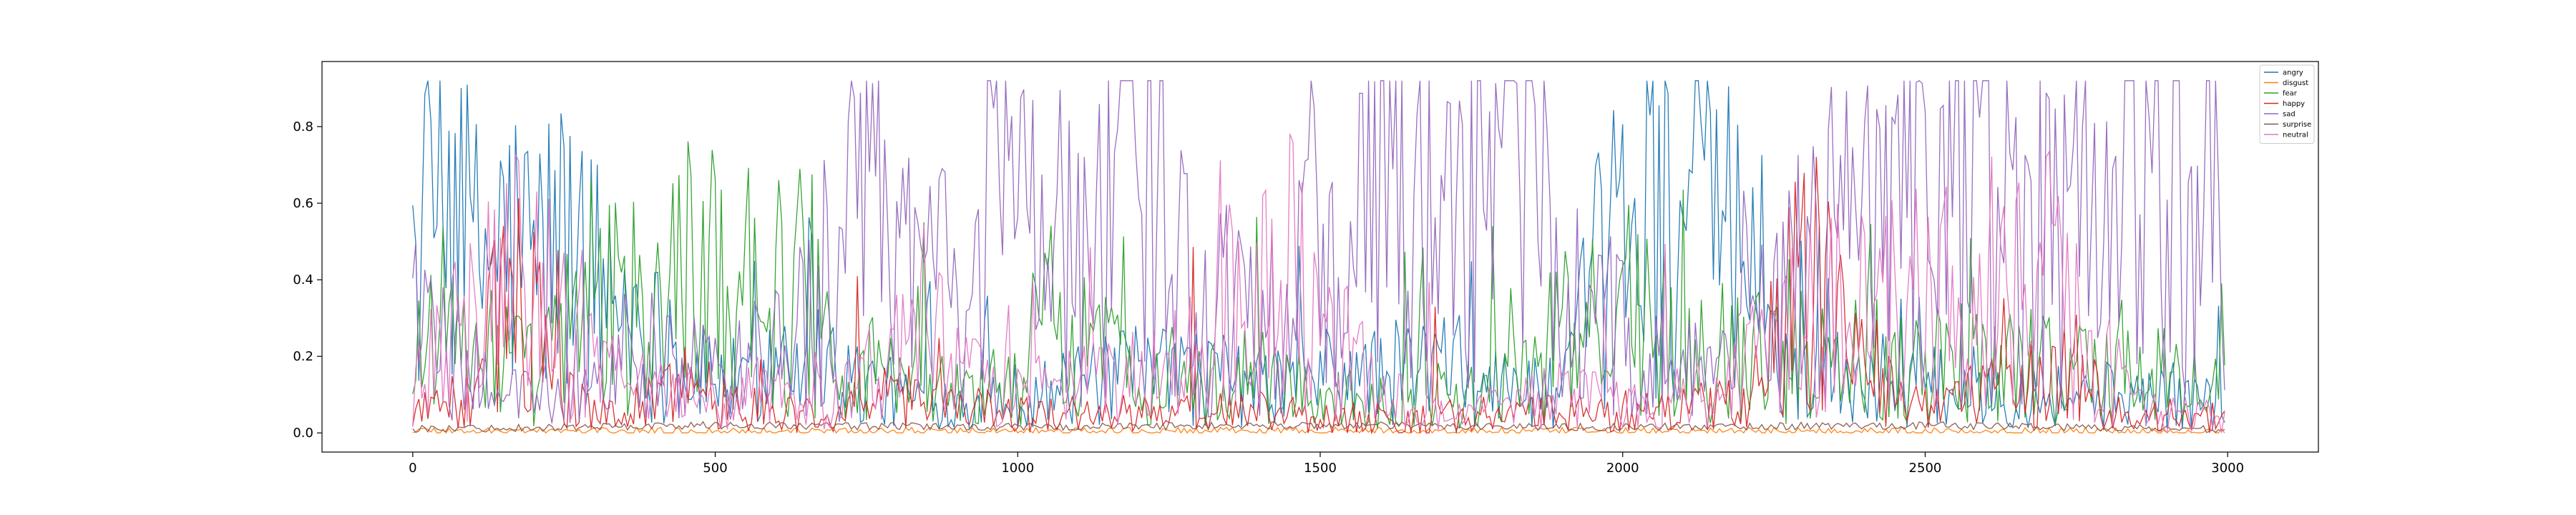 The image size is (2576, 515). What do you see at coordinates (2289, 115) in the screenshot?
I see `legend-label-sad: sad` at bounding box center [2289, 115].